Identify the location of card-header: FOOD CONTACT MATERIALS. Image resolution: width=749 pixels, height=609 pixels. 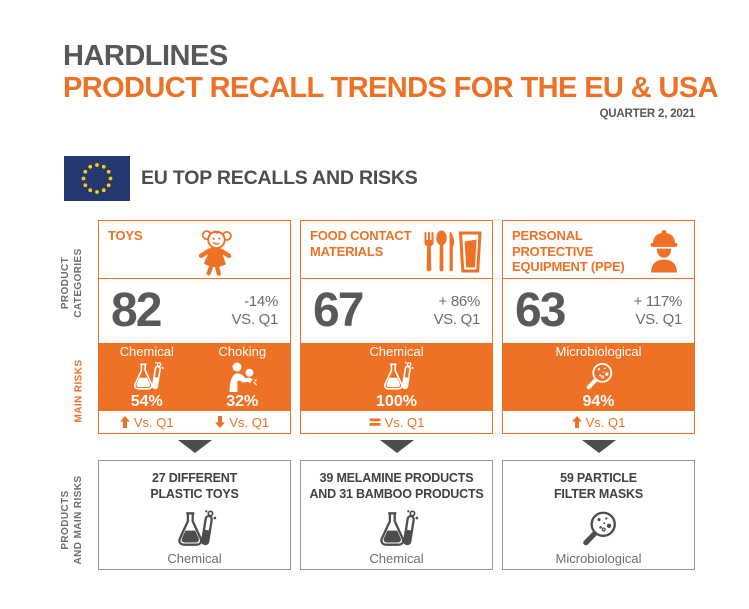
(396, 250).